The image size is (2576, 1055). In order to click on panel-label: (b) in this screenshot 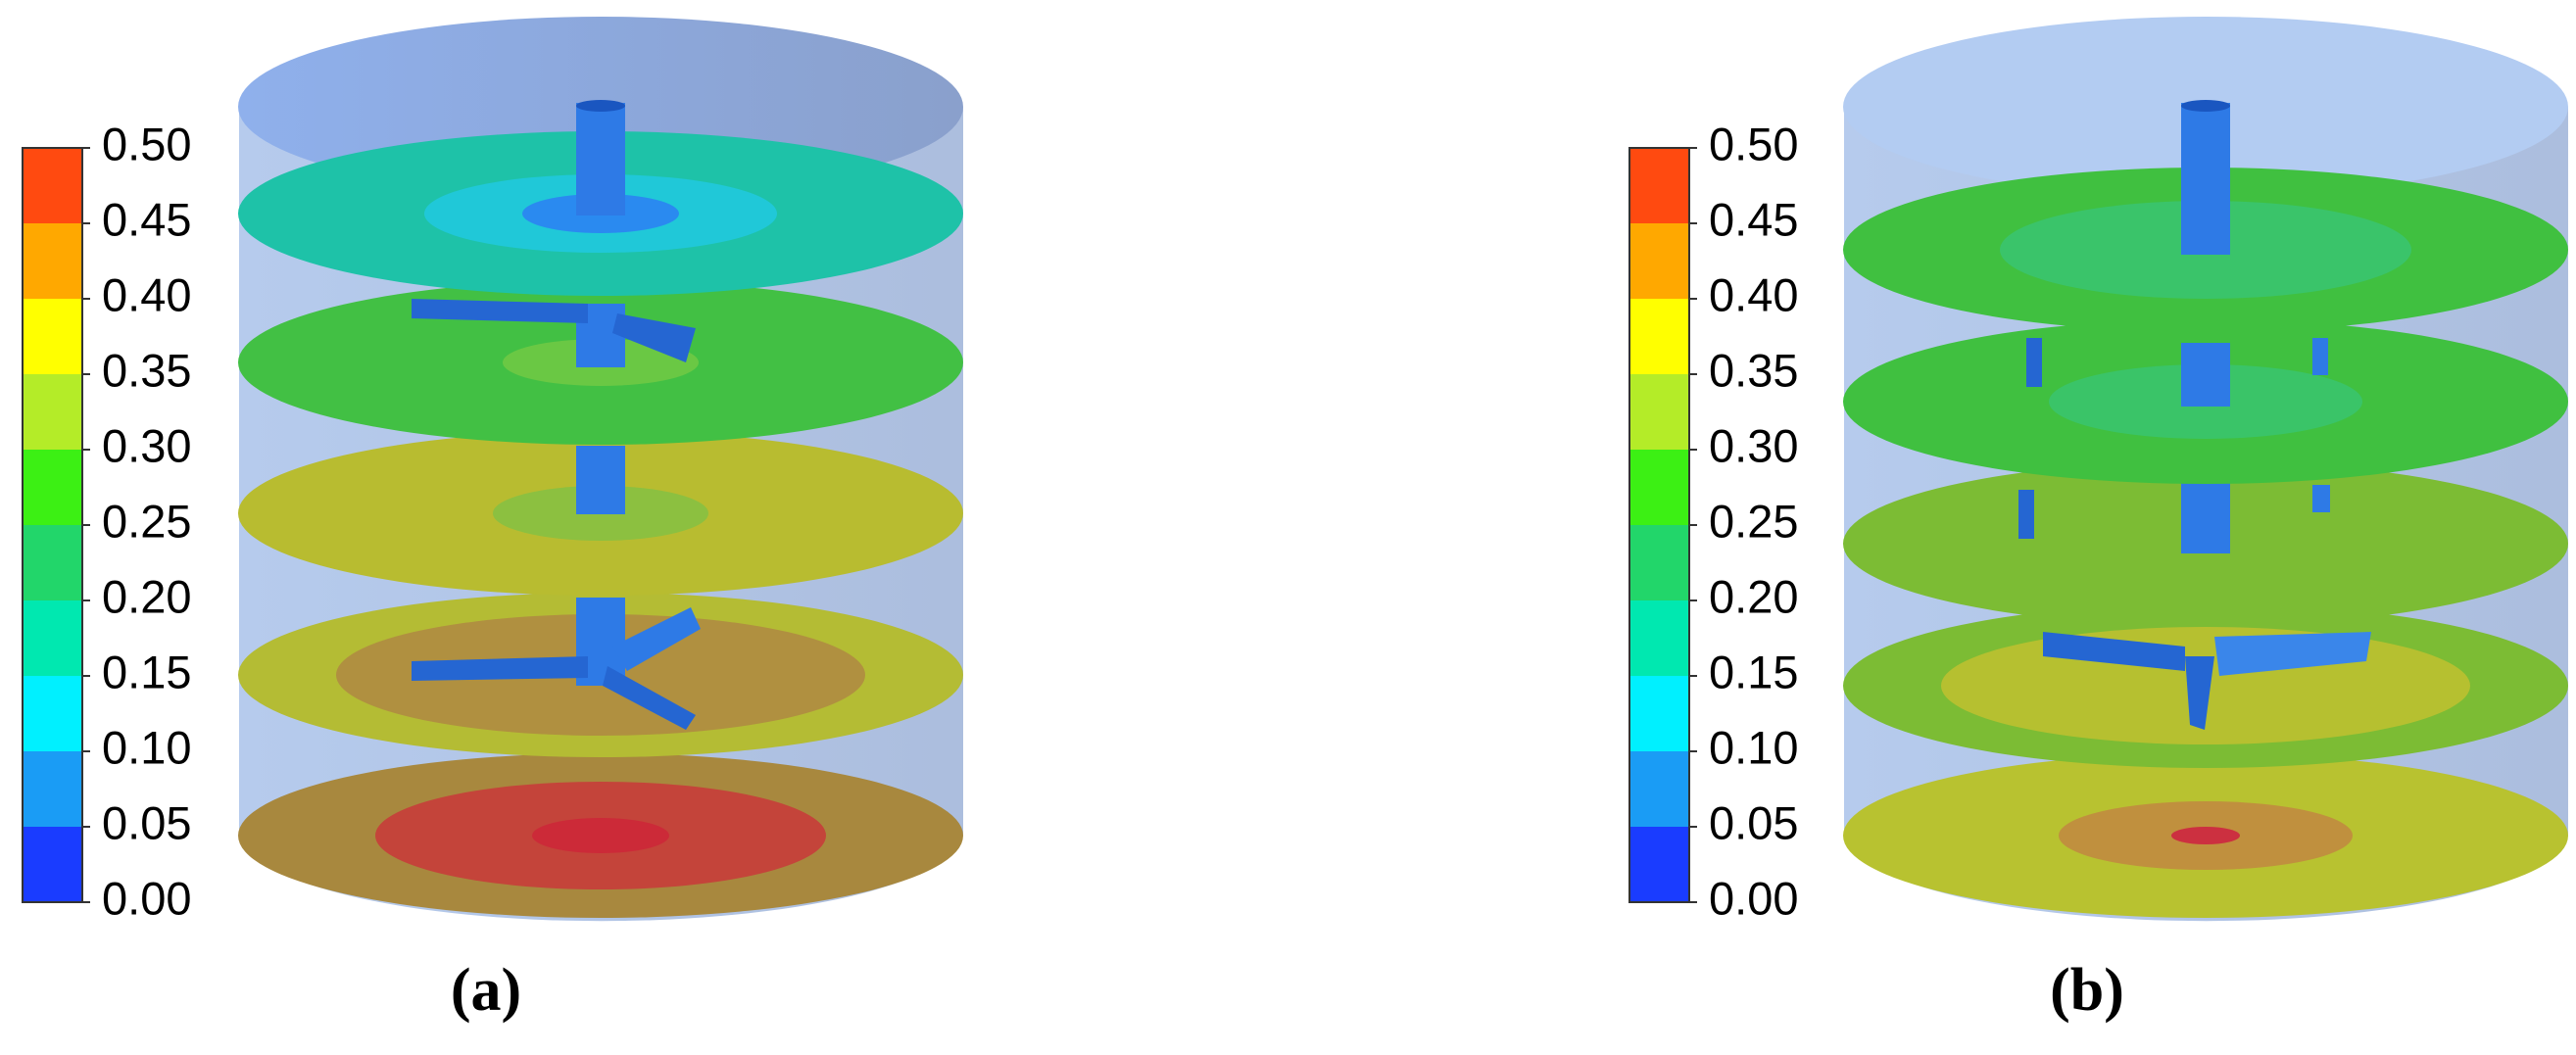, I will do `click(2087, 990)`.